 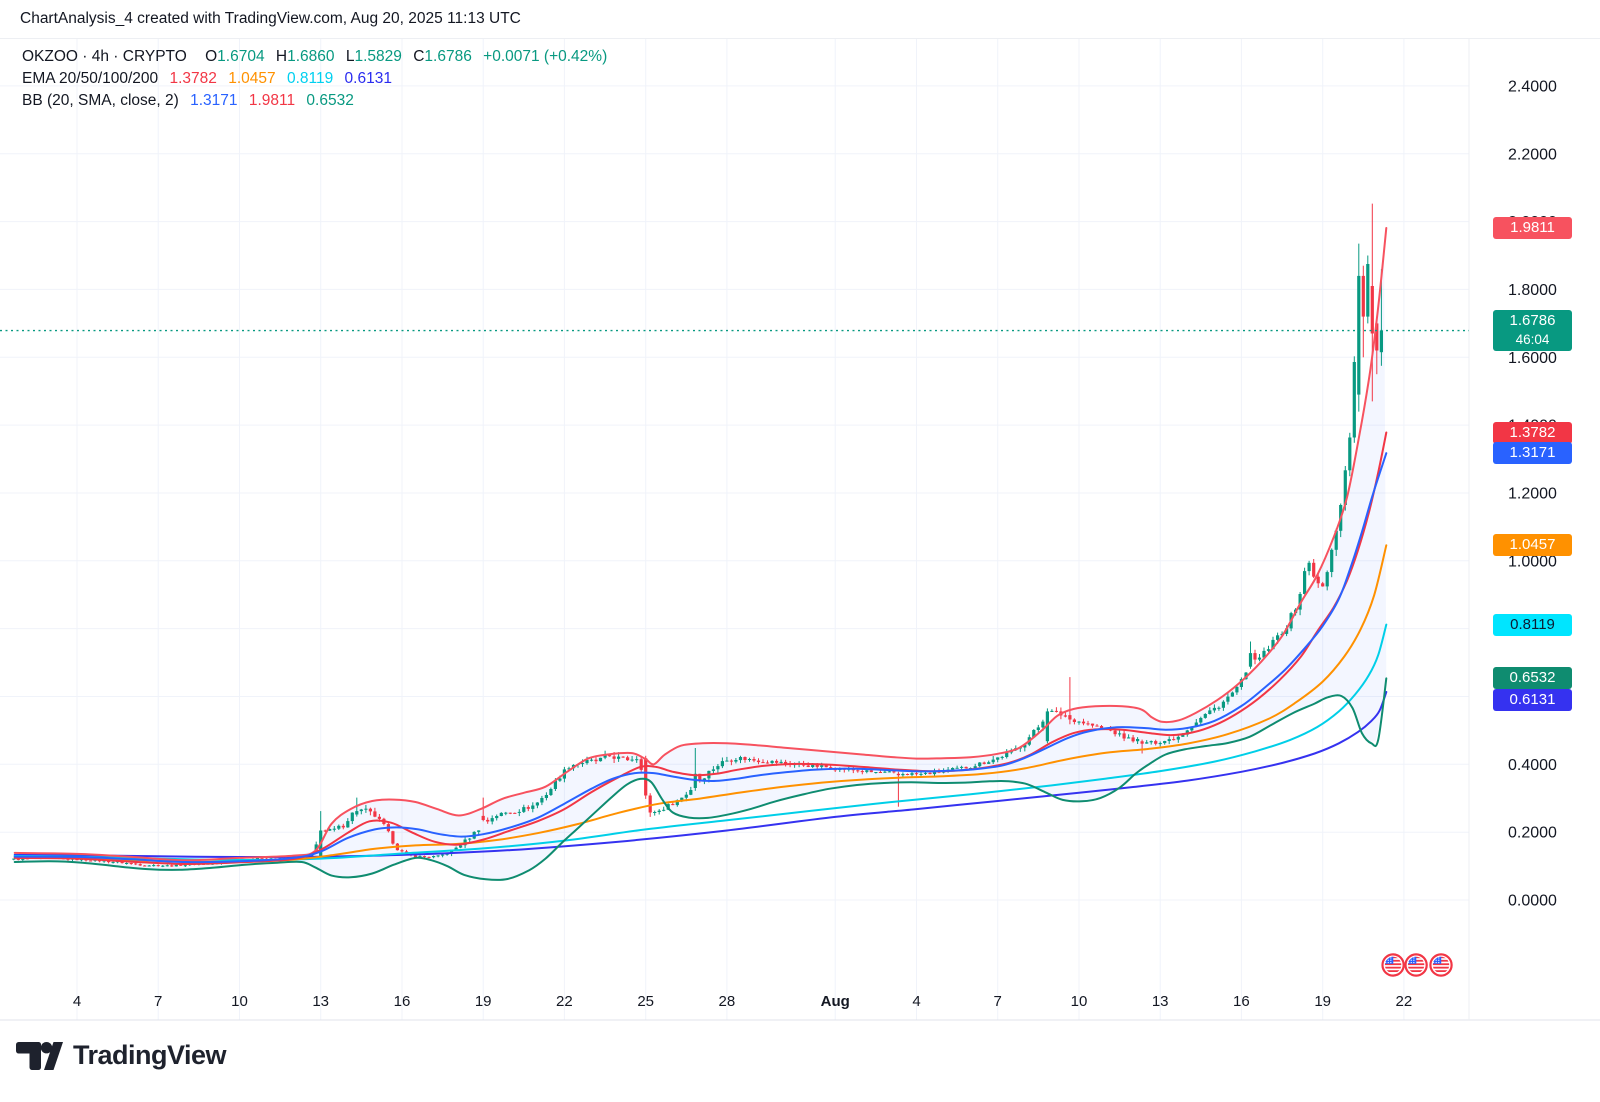 I want to click on price-tick-label: 2.4000, so click(x=1532, y=86).